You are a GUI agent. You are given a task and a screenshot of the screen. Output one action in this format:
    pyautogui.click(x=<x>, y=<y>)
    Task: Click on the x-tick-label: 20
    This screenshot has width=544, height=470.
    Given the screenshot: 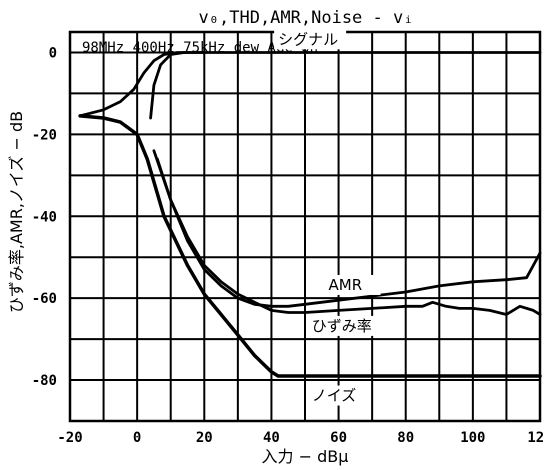 What is the action you would take?
    pyautogui.click(x=204, y=438)
    